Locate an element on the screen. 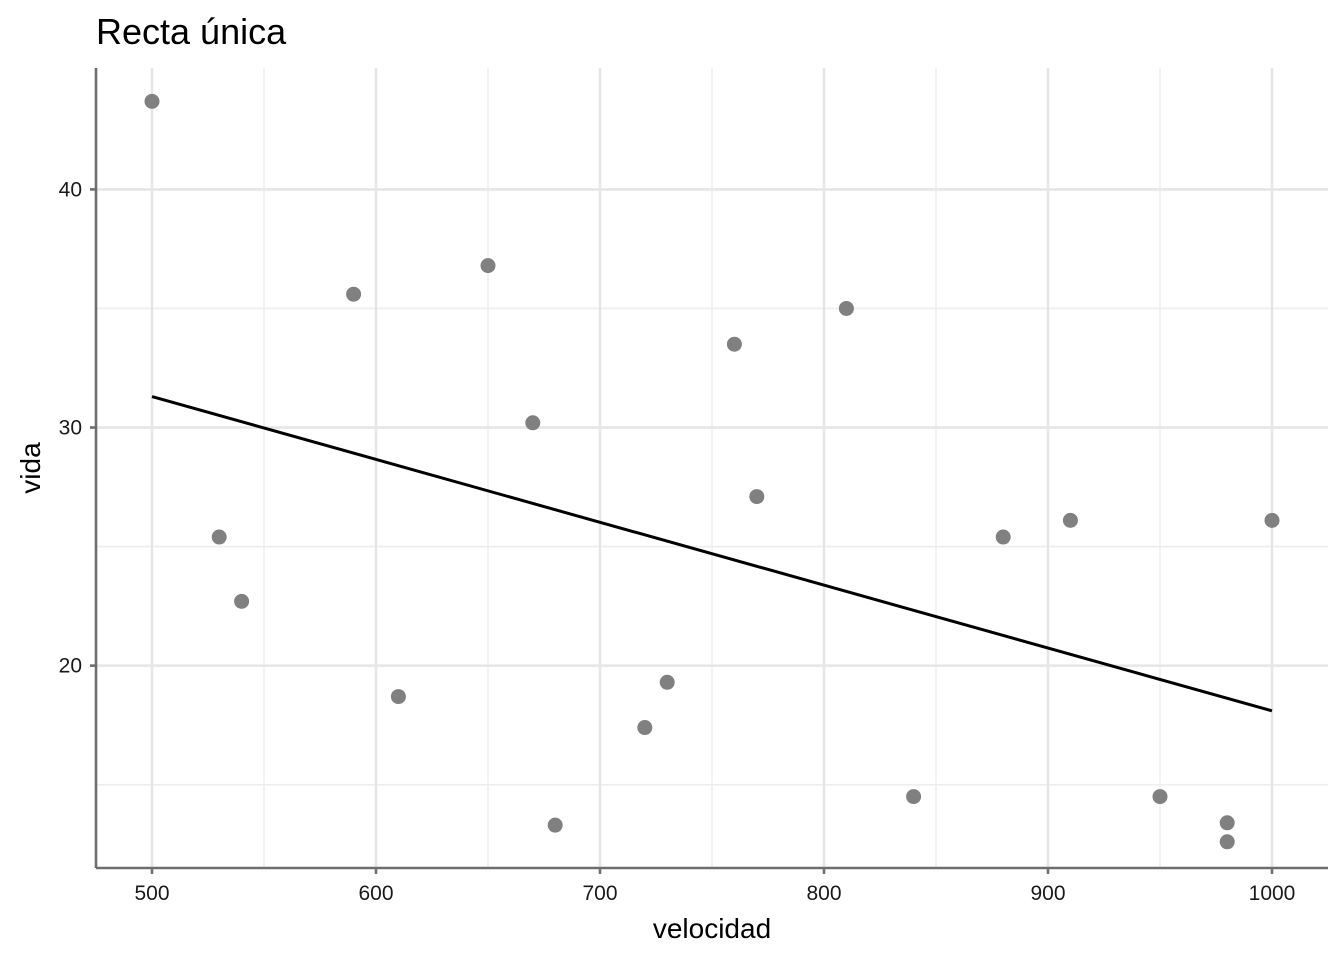 This screenshot has height=960, width=1344. x-axis-title: velocidad is located at coordinates (712, 928).